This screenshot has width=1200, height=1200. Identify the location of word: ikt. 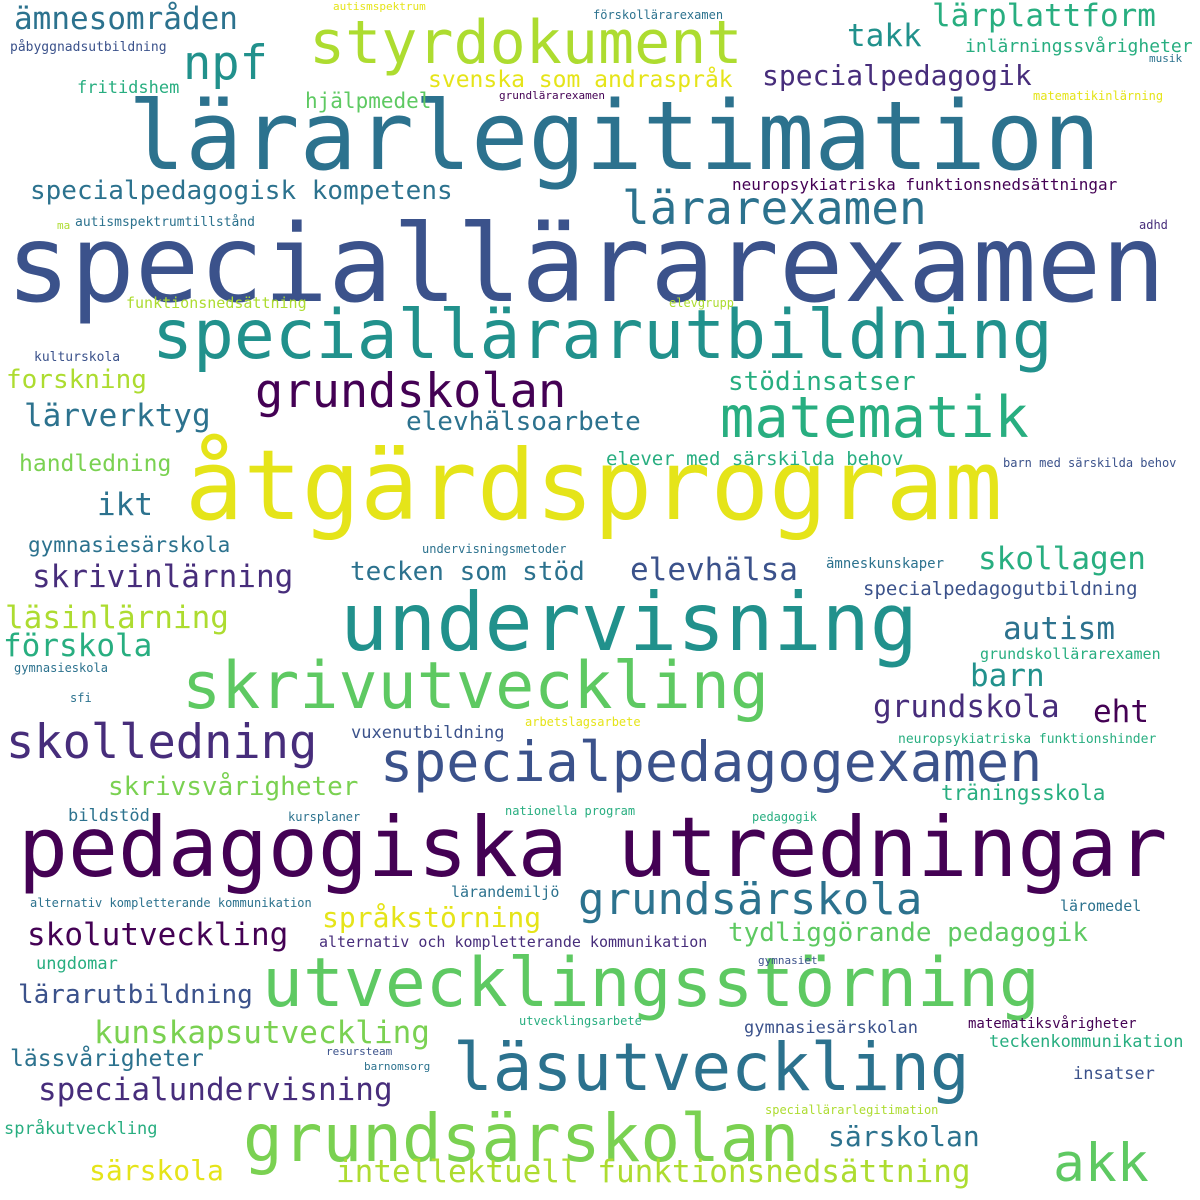
(125, 505).